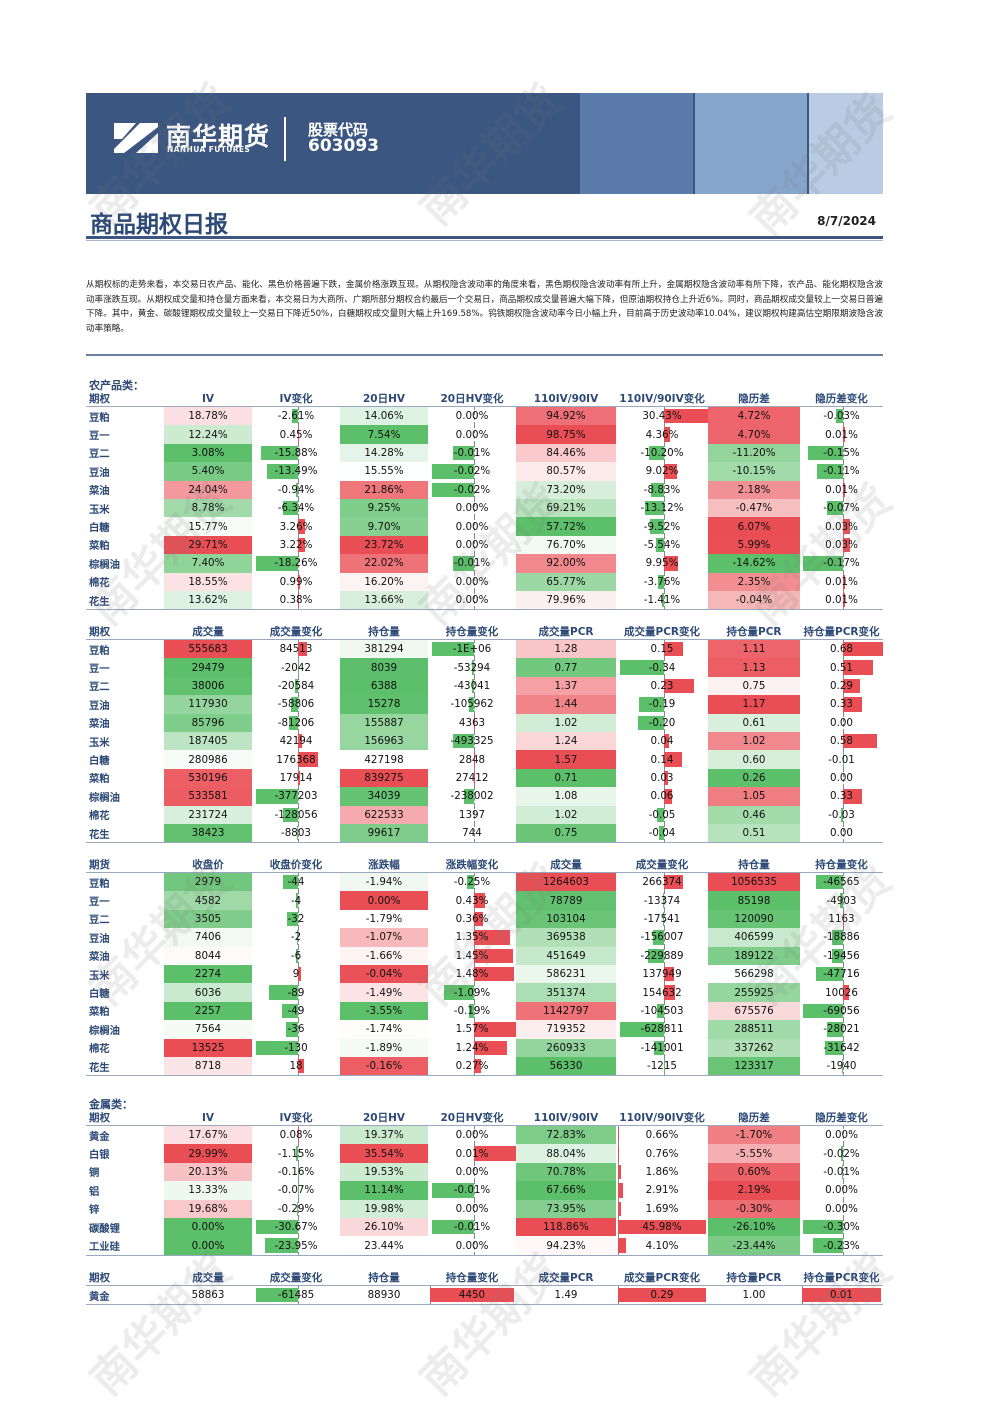 This screenshot has height=1407, width=992. I want to click on cell-value: 266374, so click(661, 882).